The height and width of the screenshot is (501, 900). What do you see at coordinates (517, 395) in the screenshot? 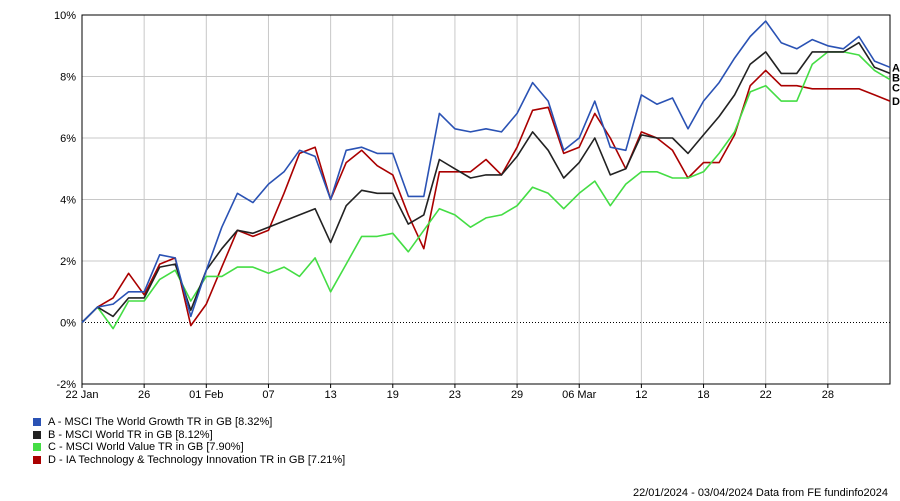
I see `x-tick-label: 29` at bounding box center [517, 395].